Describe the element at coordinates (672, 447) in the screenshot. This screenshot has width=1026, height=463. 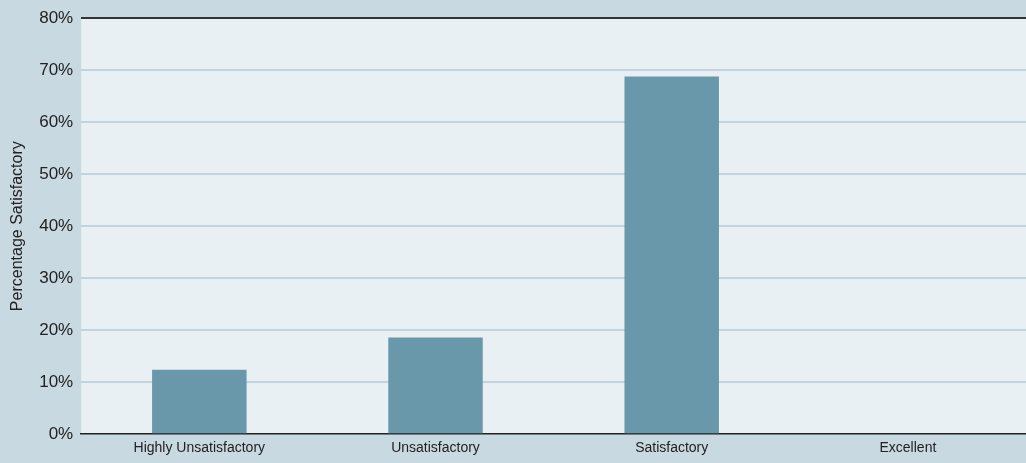
I see `x-tick-label: Satisfactory` at that location.